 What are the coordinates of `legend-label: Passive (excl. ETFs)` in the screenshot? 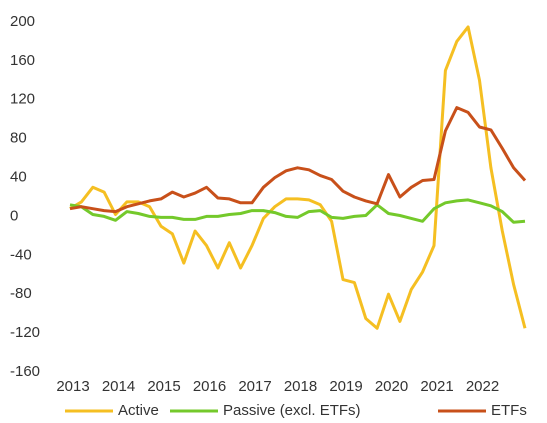 It's located at (292, 410).